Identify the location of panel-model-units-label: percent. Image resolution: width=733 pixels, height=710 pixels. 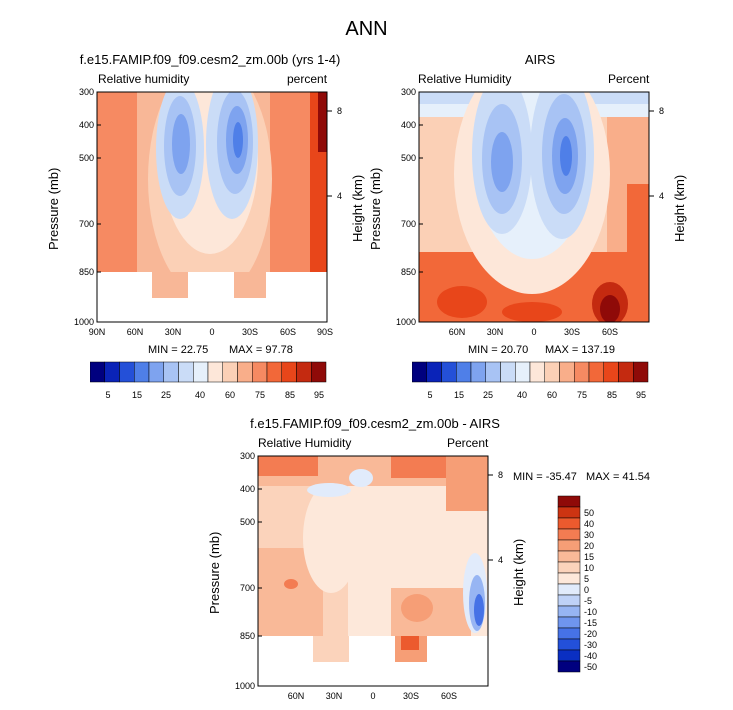
(307, 79).